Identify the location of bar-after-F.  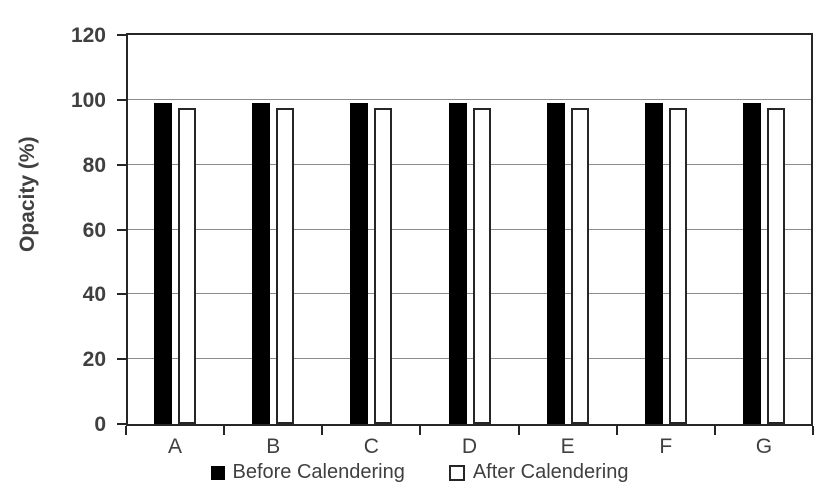
(677, 265).